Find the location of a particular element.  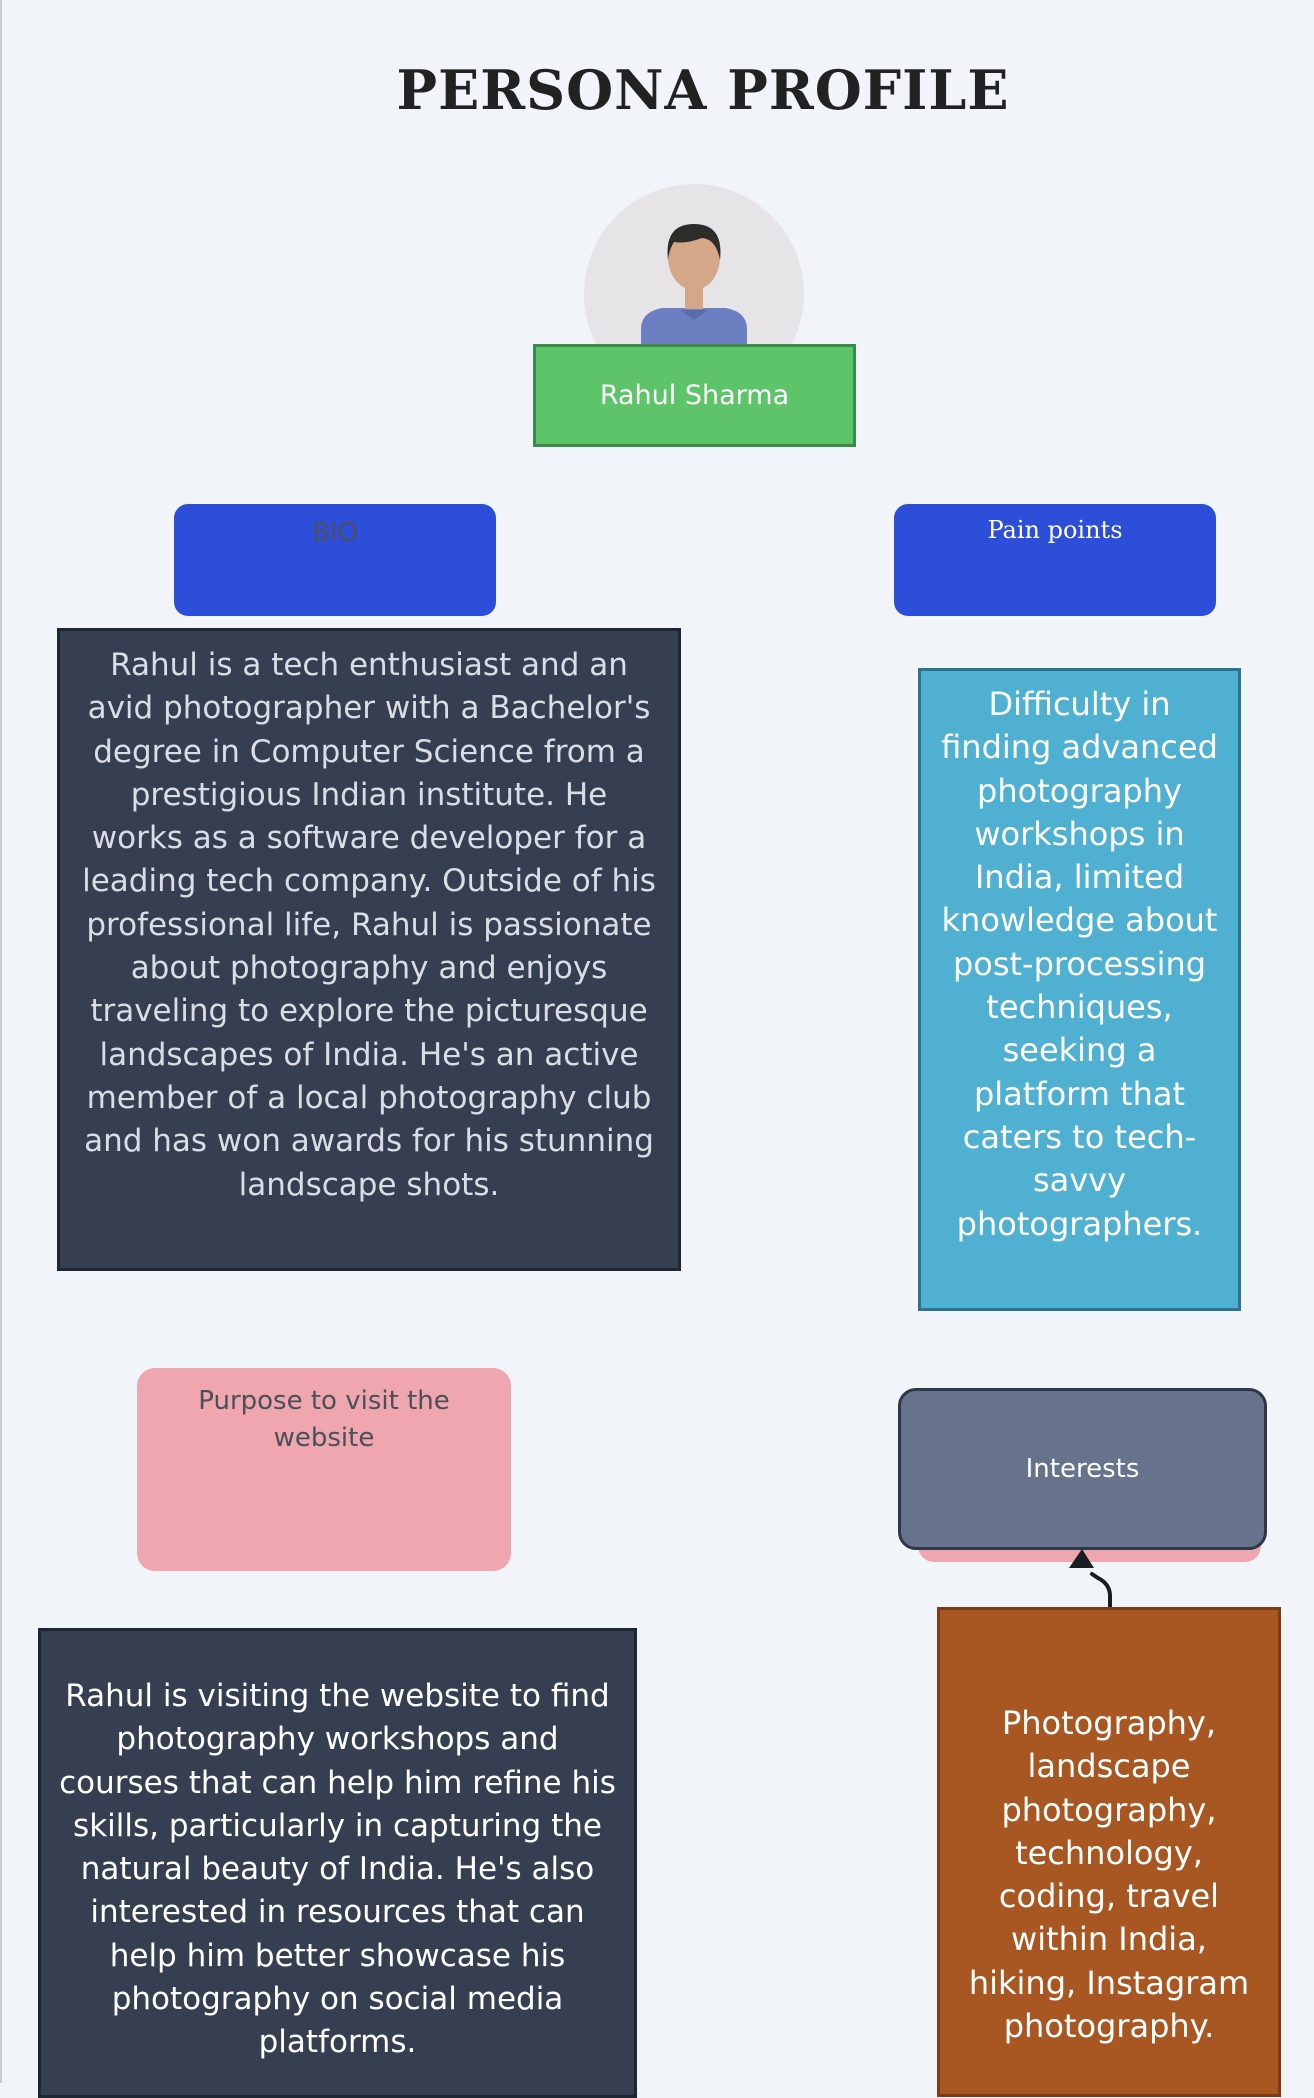

arrow-up-icon is located at coordinates (1090, 1581).